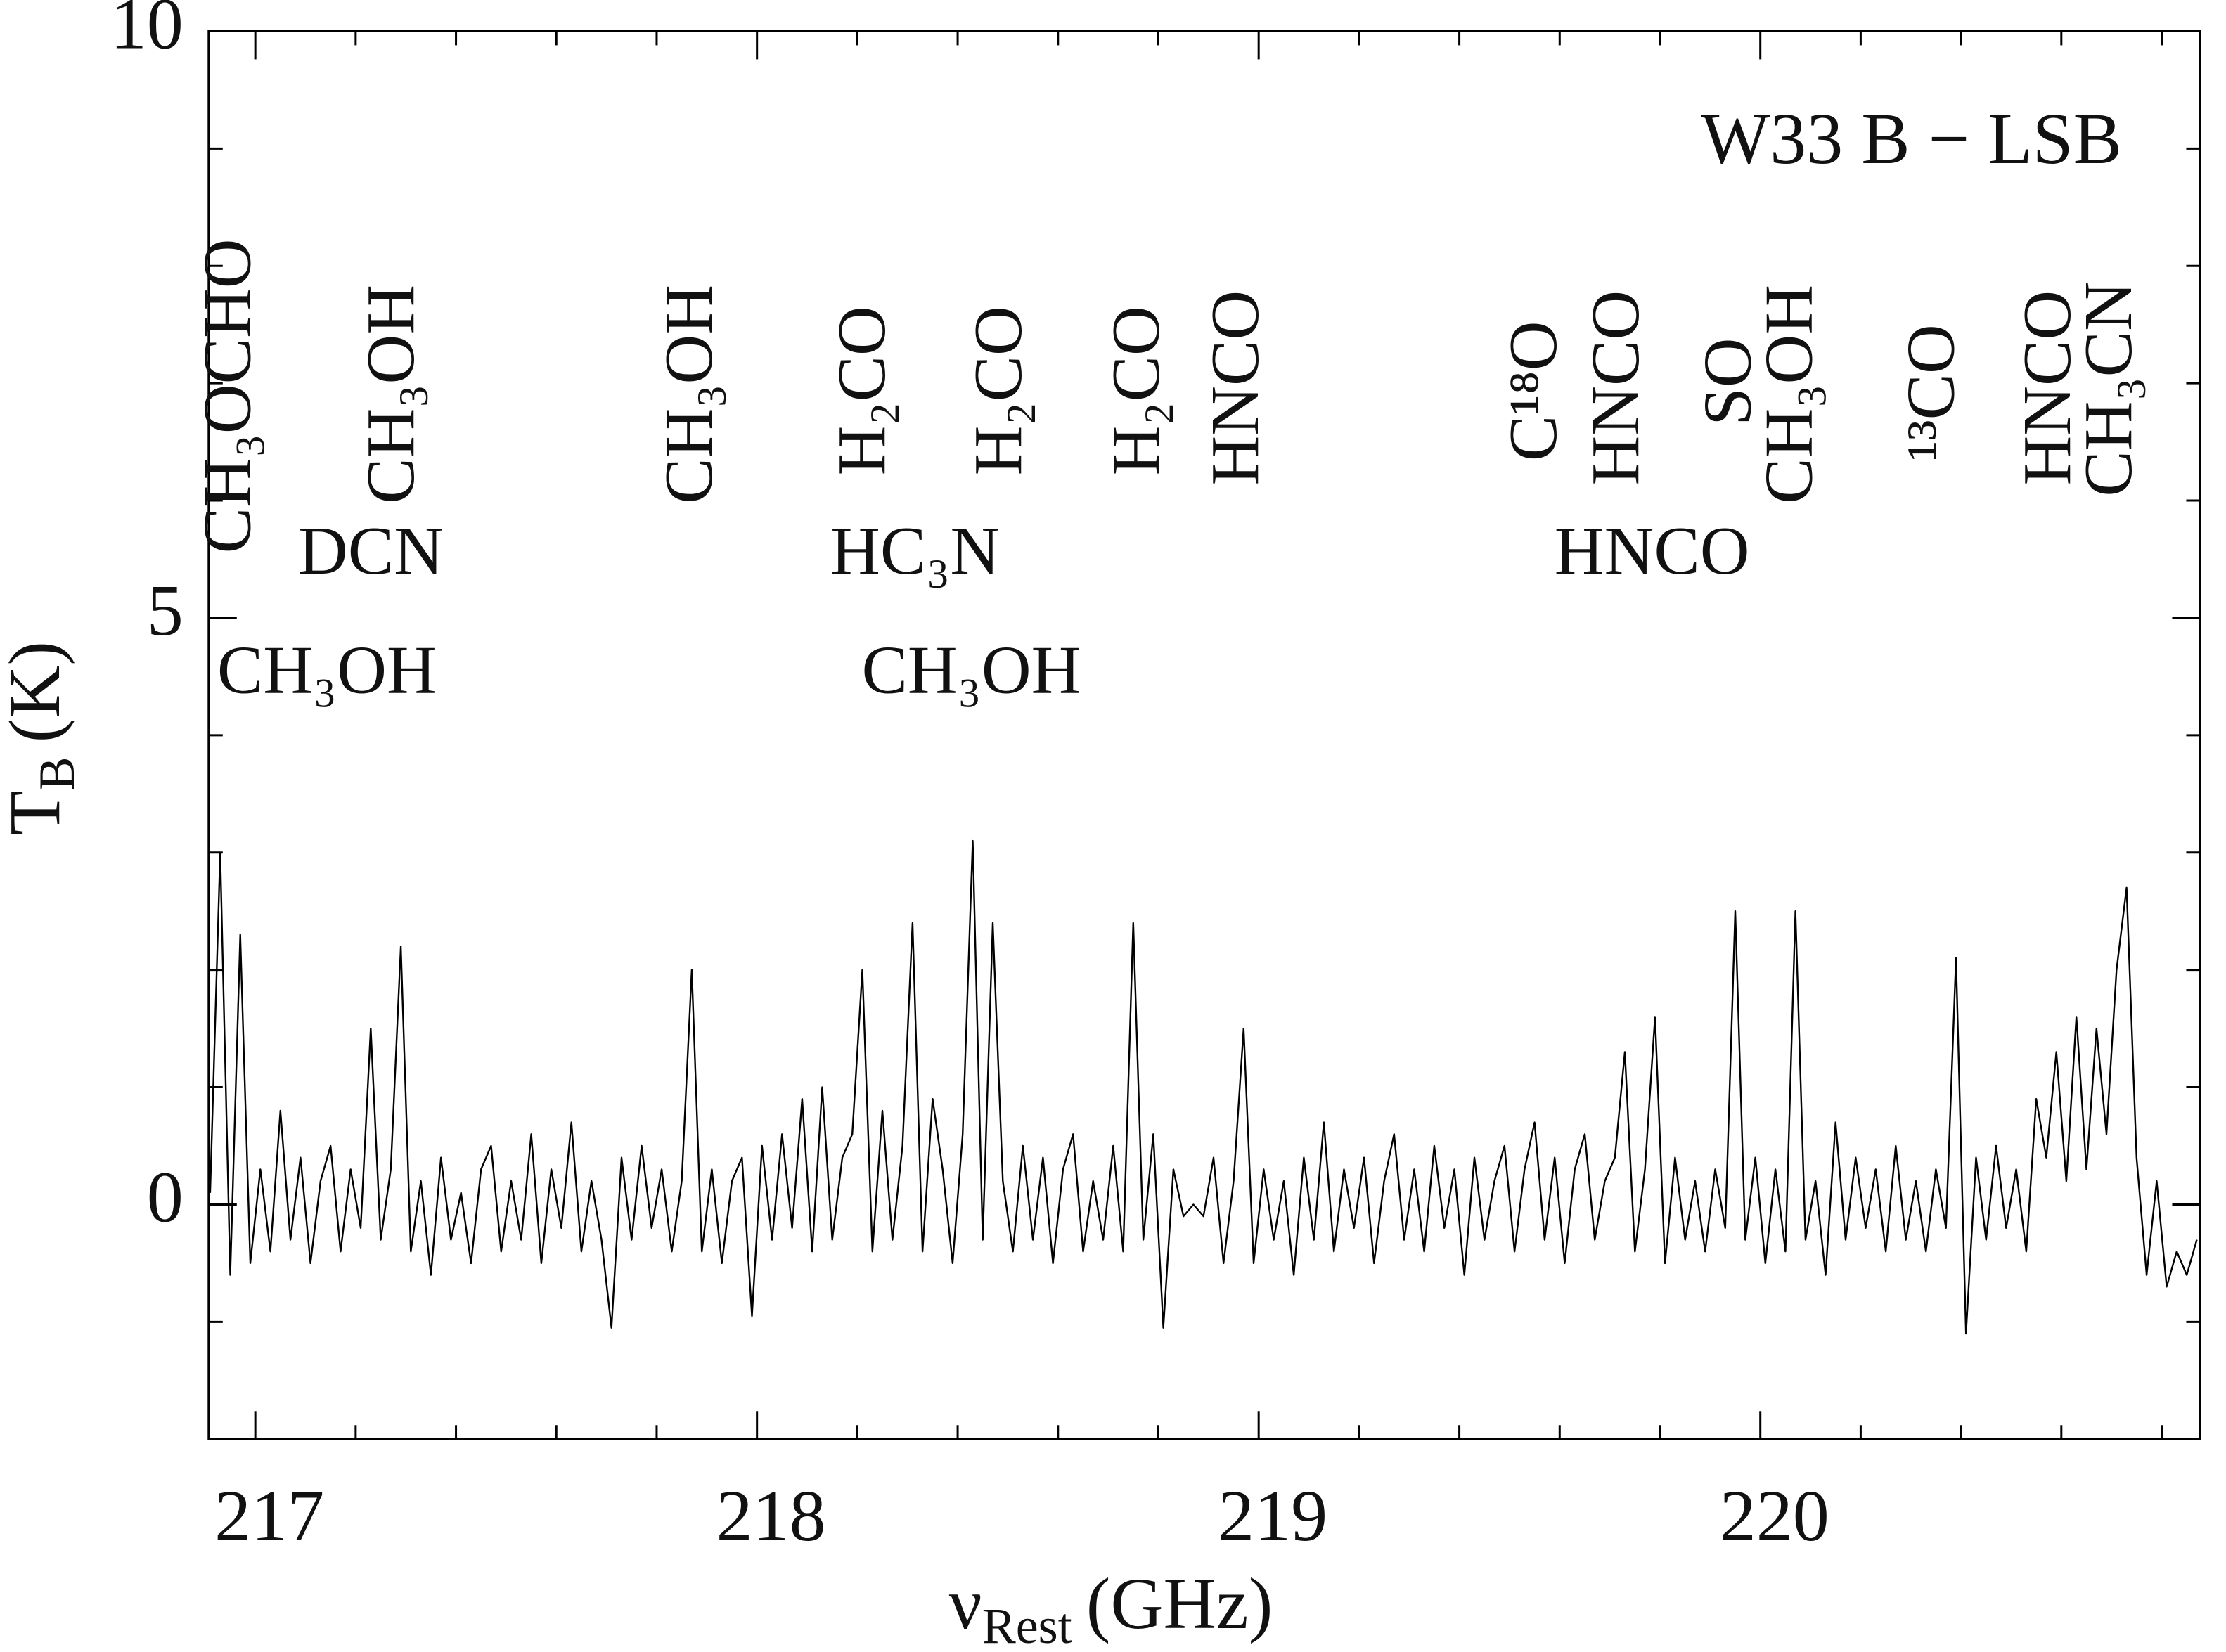 The image size is (2226, 1652). Describe the element at coordinates (1728, 381) in the screenshot. I see `line-annotation: SO` at that location.